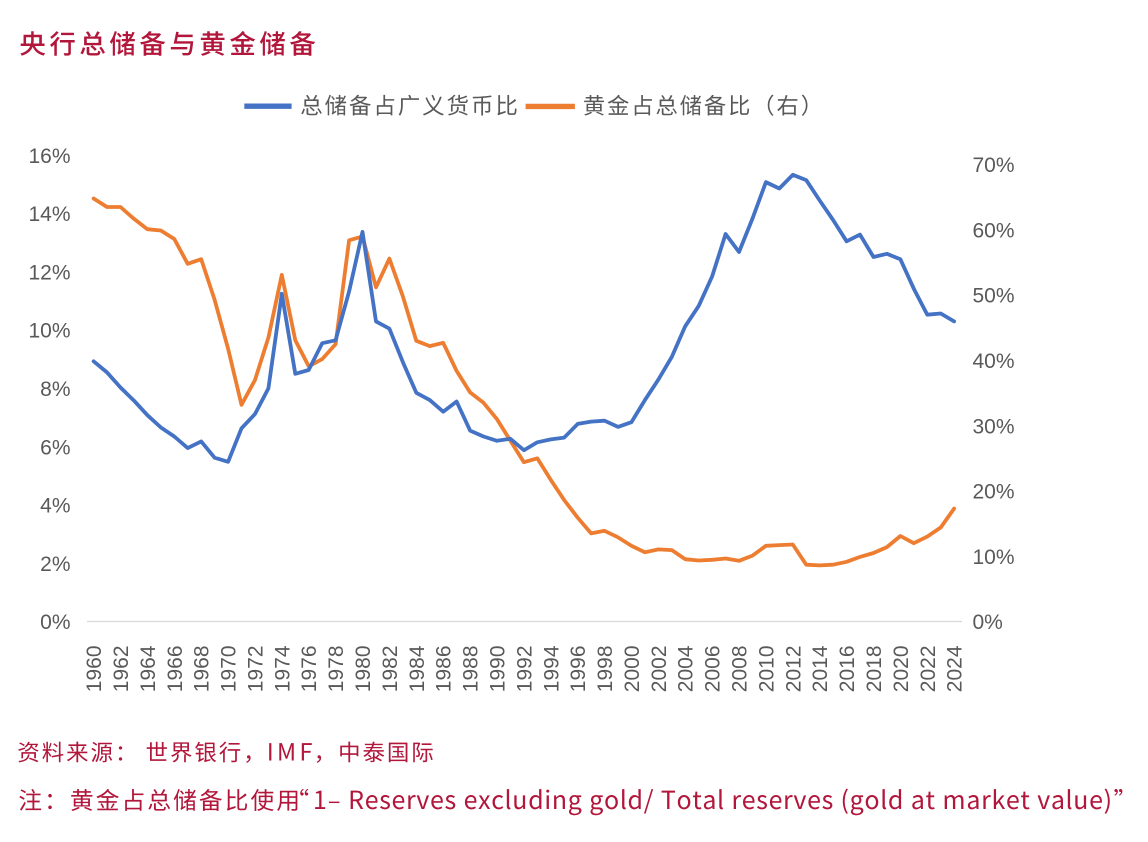 This screenshot has height=842, width=1148. What do you see at coordinates (994, 492) in the screenshot?
I see `svg-text: 20%` at bounding box center [994, 492].